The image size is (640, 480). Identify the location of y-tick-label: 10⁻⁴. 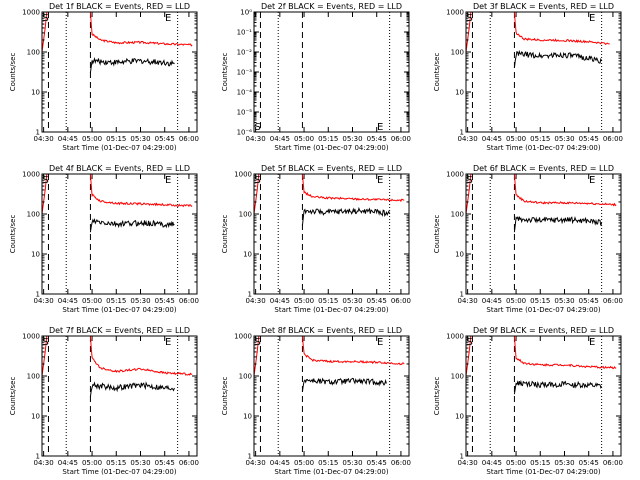
(245, 93).